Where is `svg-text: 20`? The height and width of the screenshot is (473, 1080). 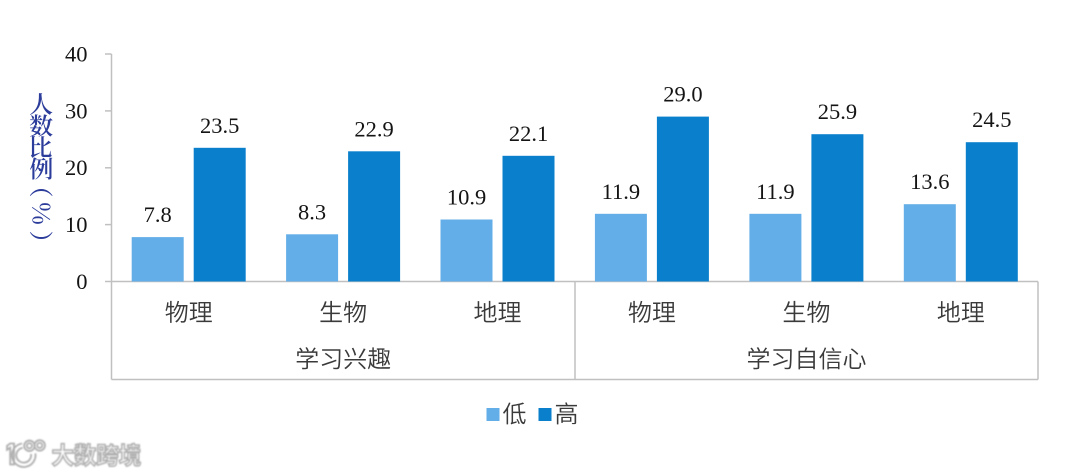
svg-text: 20 is located at coordinates (76, 167).